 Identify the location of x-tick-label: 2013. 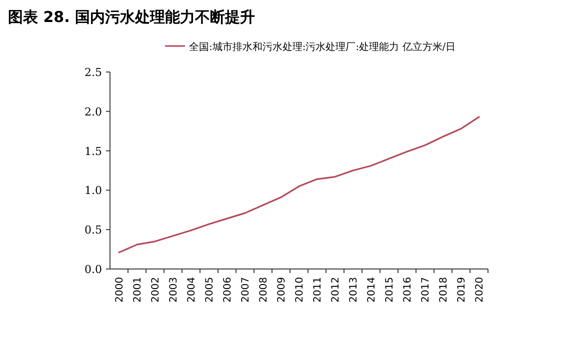
(354, 289).